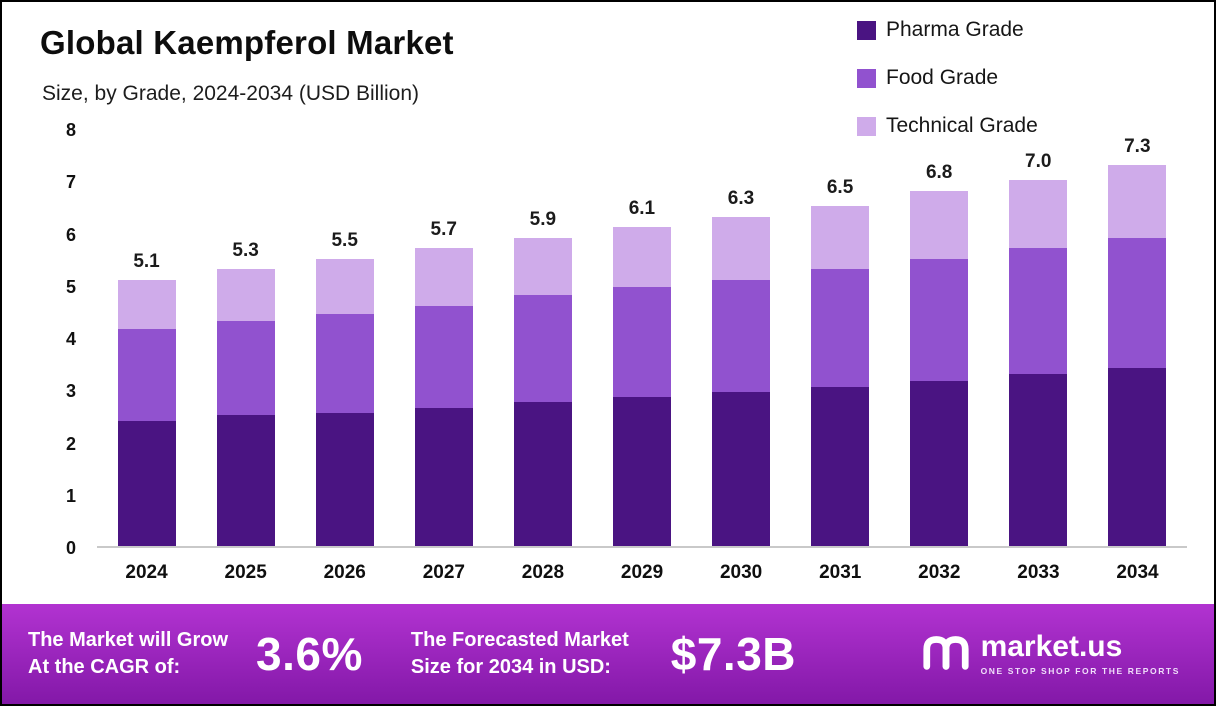 This screenshot has width=1216, height=706. I want to click on legend-item-food-grade: Food Grade, so click(947, 78).